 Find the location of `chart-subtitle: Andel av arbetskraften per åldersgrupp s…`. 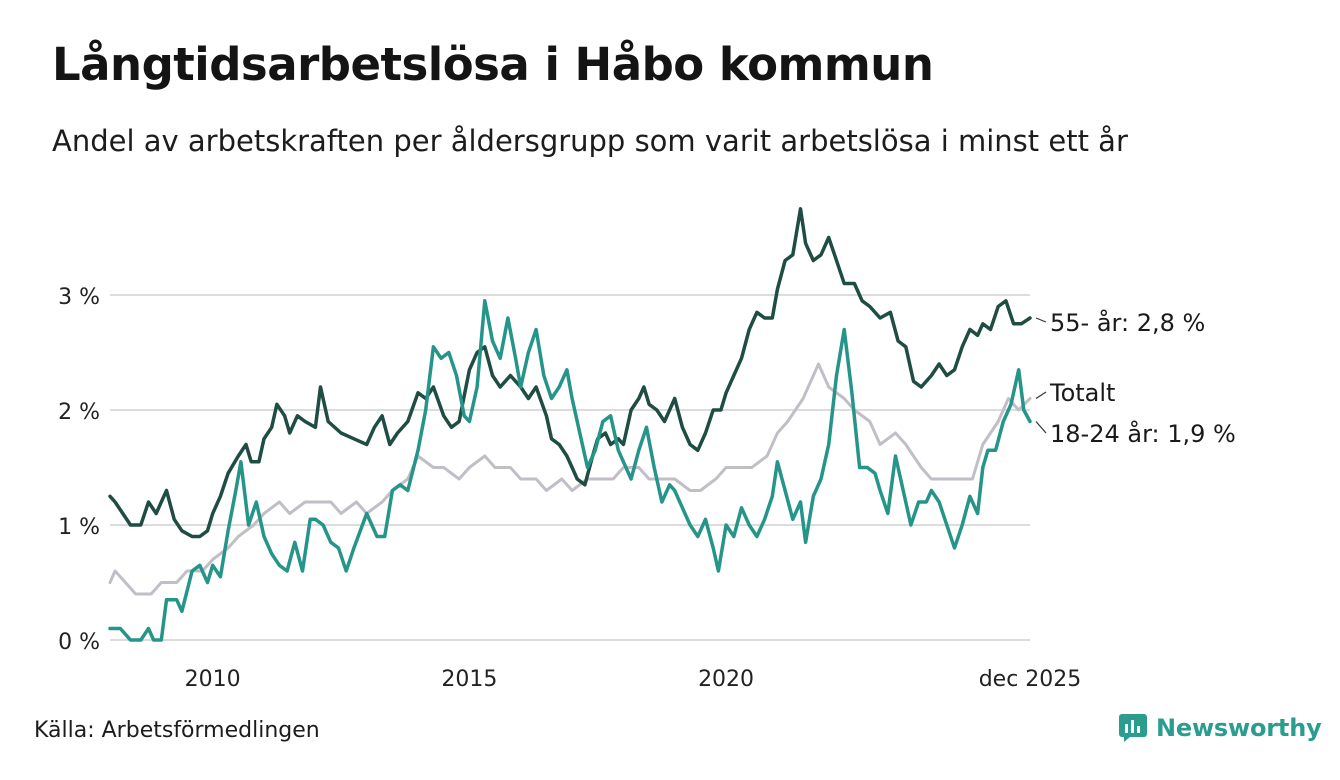

chart-subtitle: Andel av arbetskraften per åldersgrupp s… is located at coordinates (590, 141).